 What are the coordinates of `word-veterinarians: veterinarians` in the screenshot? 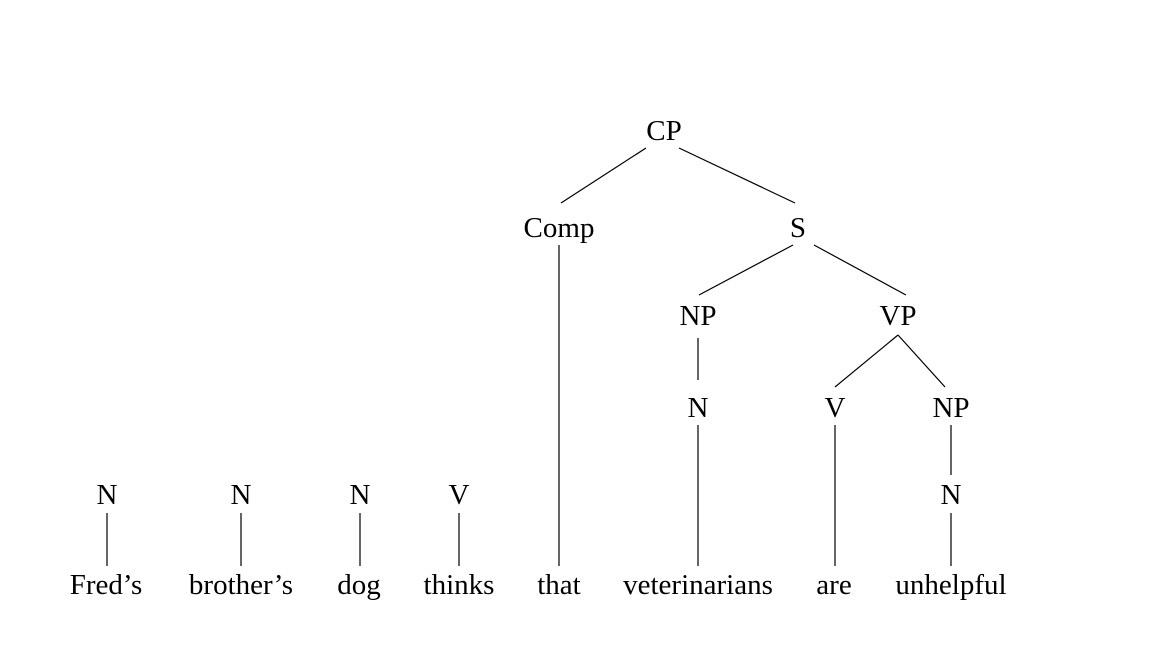 It's located at (698, 585).